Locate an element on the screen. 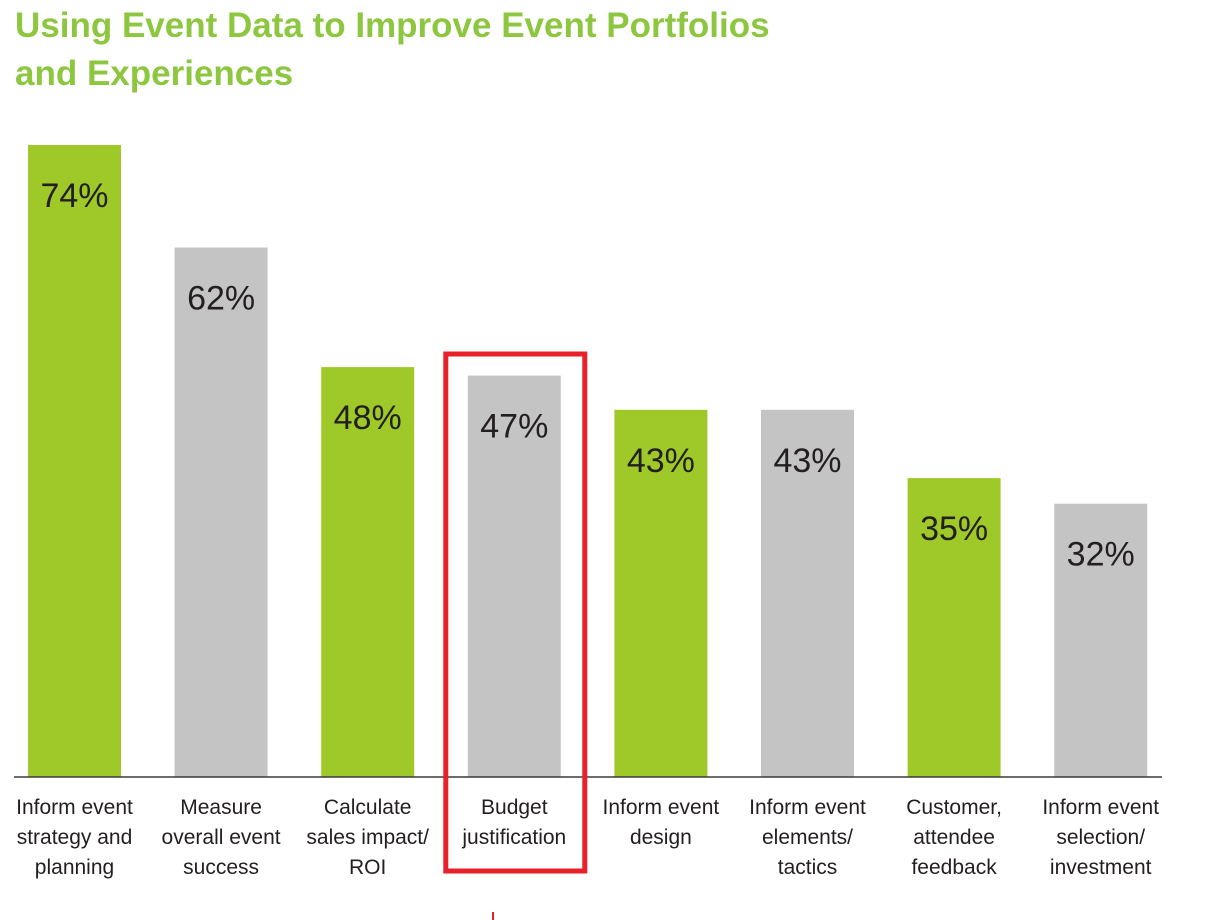 This screenshot has width=1218, height=920. bar-value-label-2: 62% is located at coordinates (221, 299).